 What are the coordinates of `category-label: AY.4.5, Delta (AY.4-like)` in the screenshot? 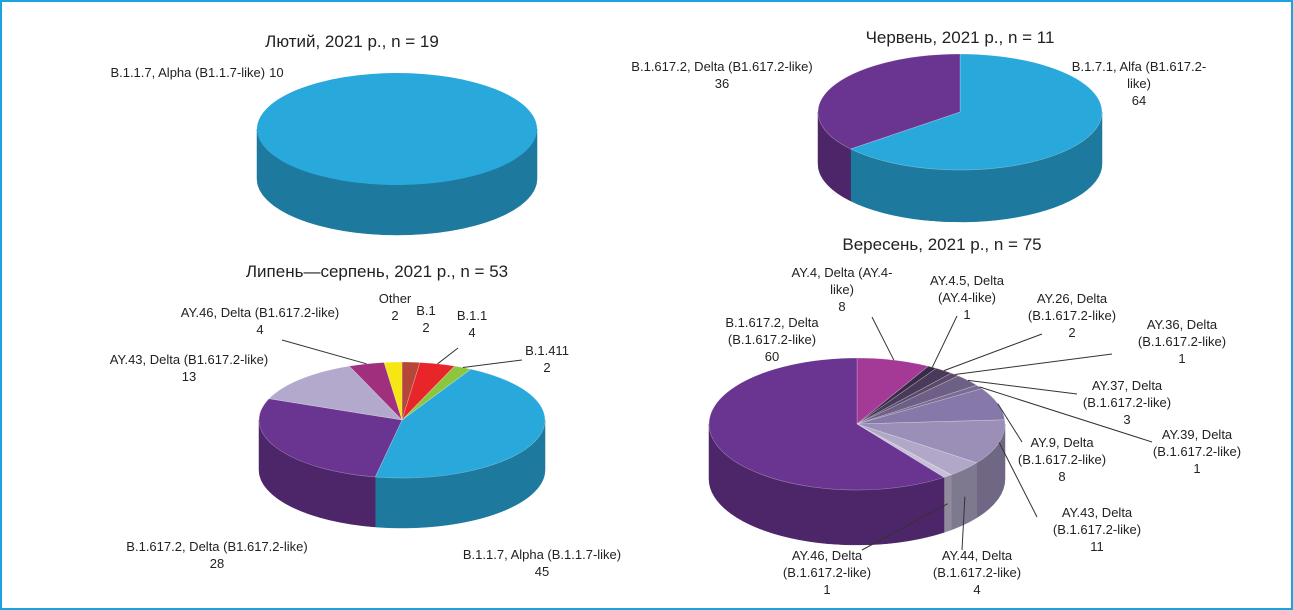 It's located at (967, 289).